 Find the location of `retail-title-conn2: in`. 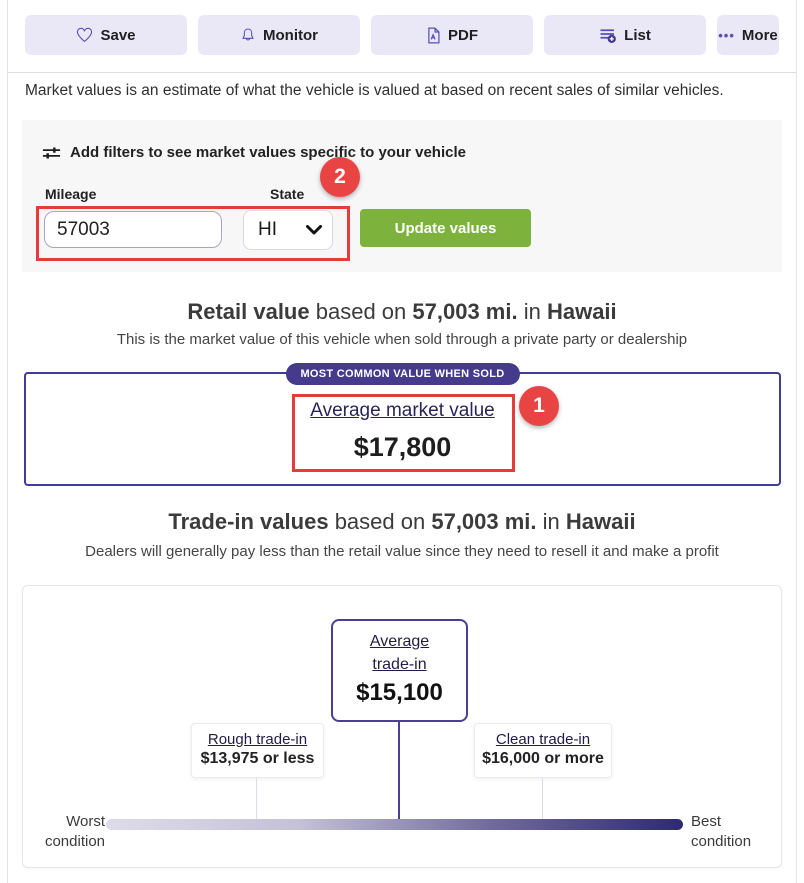

retail-title-conn2: in is located at coordinates (532, 311).